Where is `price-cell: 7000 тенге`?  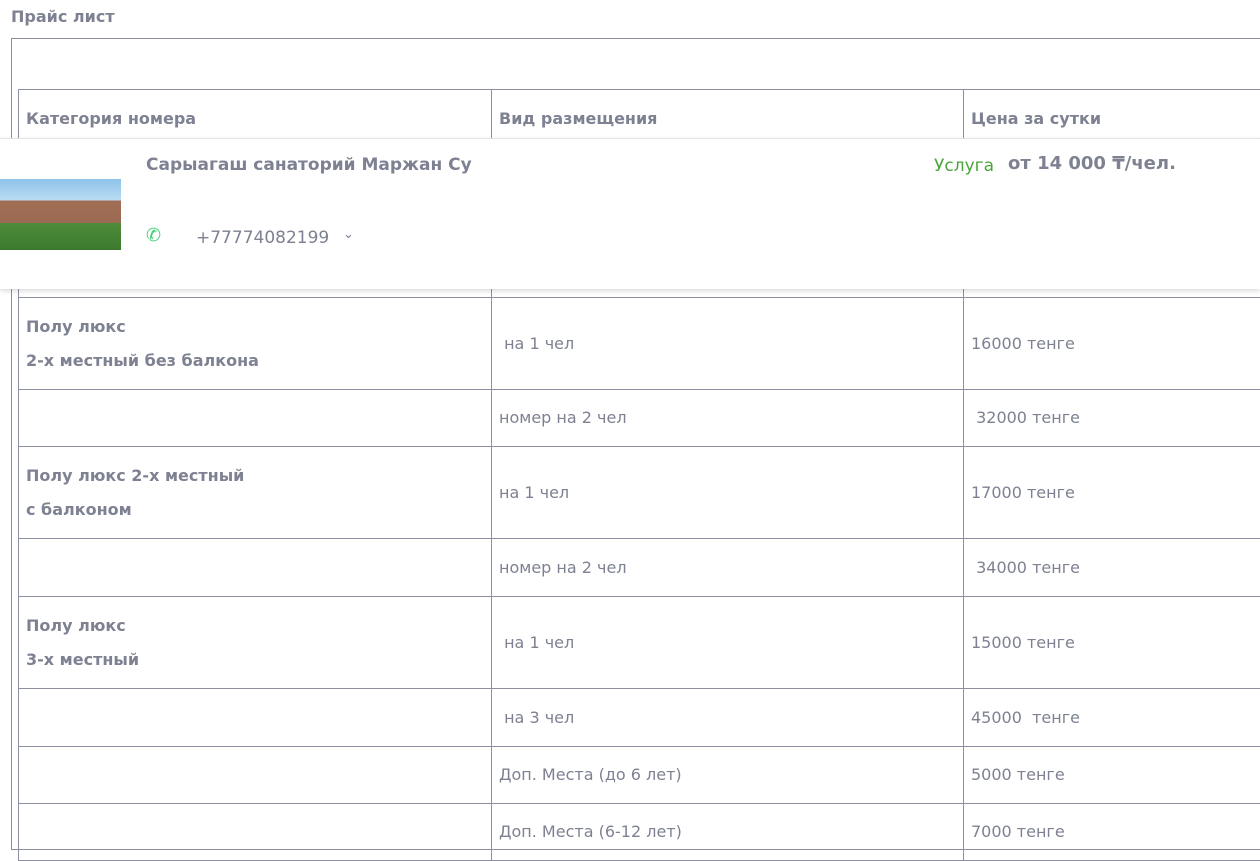
price-cell: 7000 тенге is located at coordinates (1112, 832).